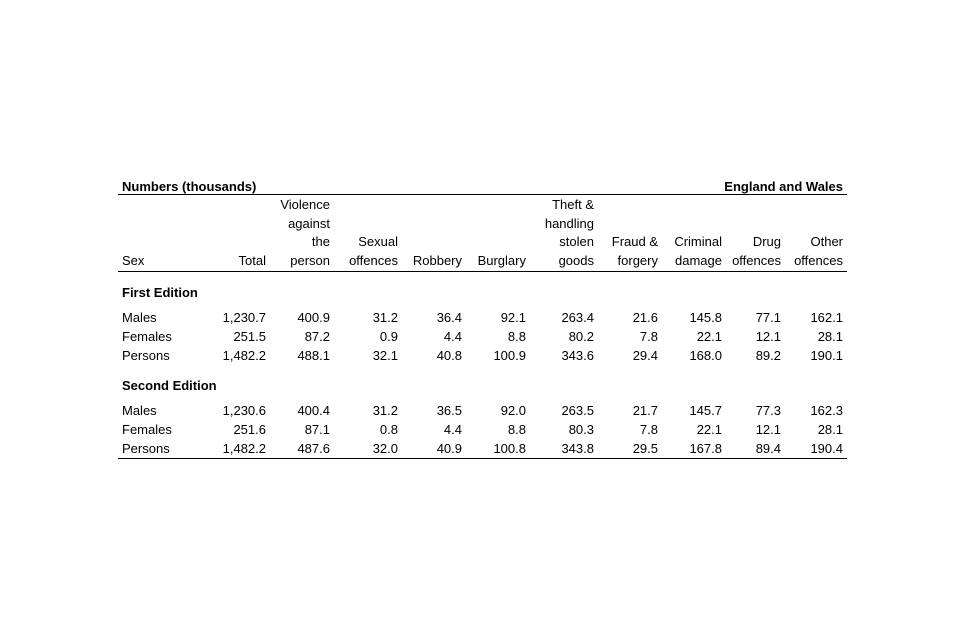 The image size is (960, 640). I want to click on value-cell: 89.2, so click(768, 355).